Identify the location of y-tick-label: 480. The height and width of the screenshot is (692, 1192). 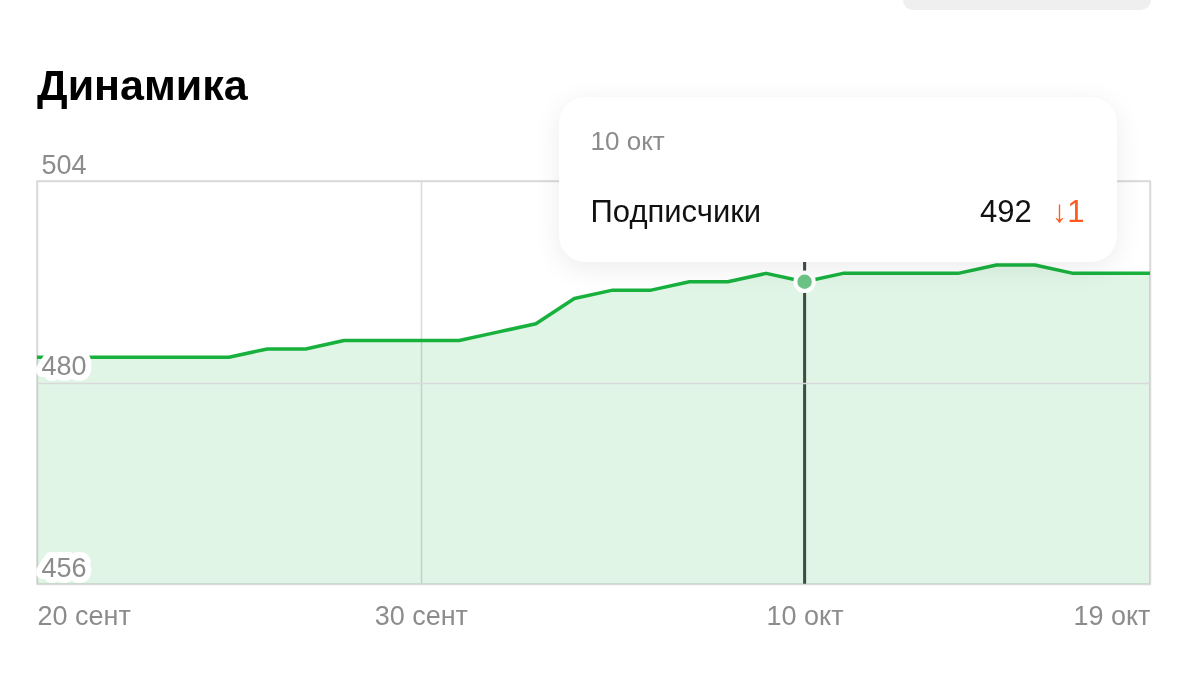
(64, 366).